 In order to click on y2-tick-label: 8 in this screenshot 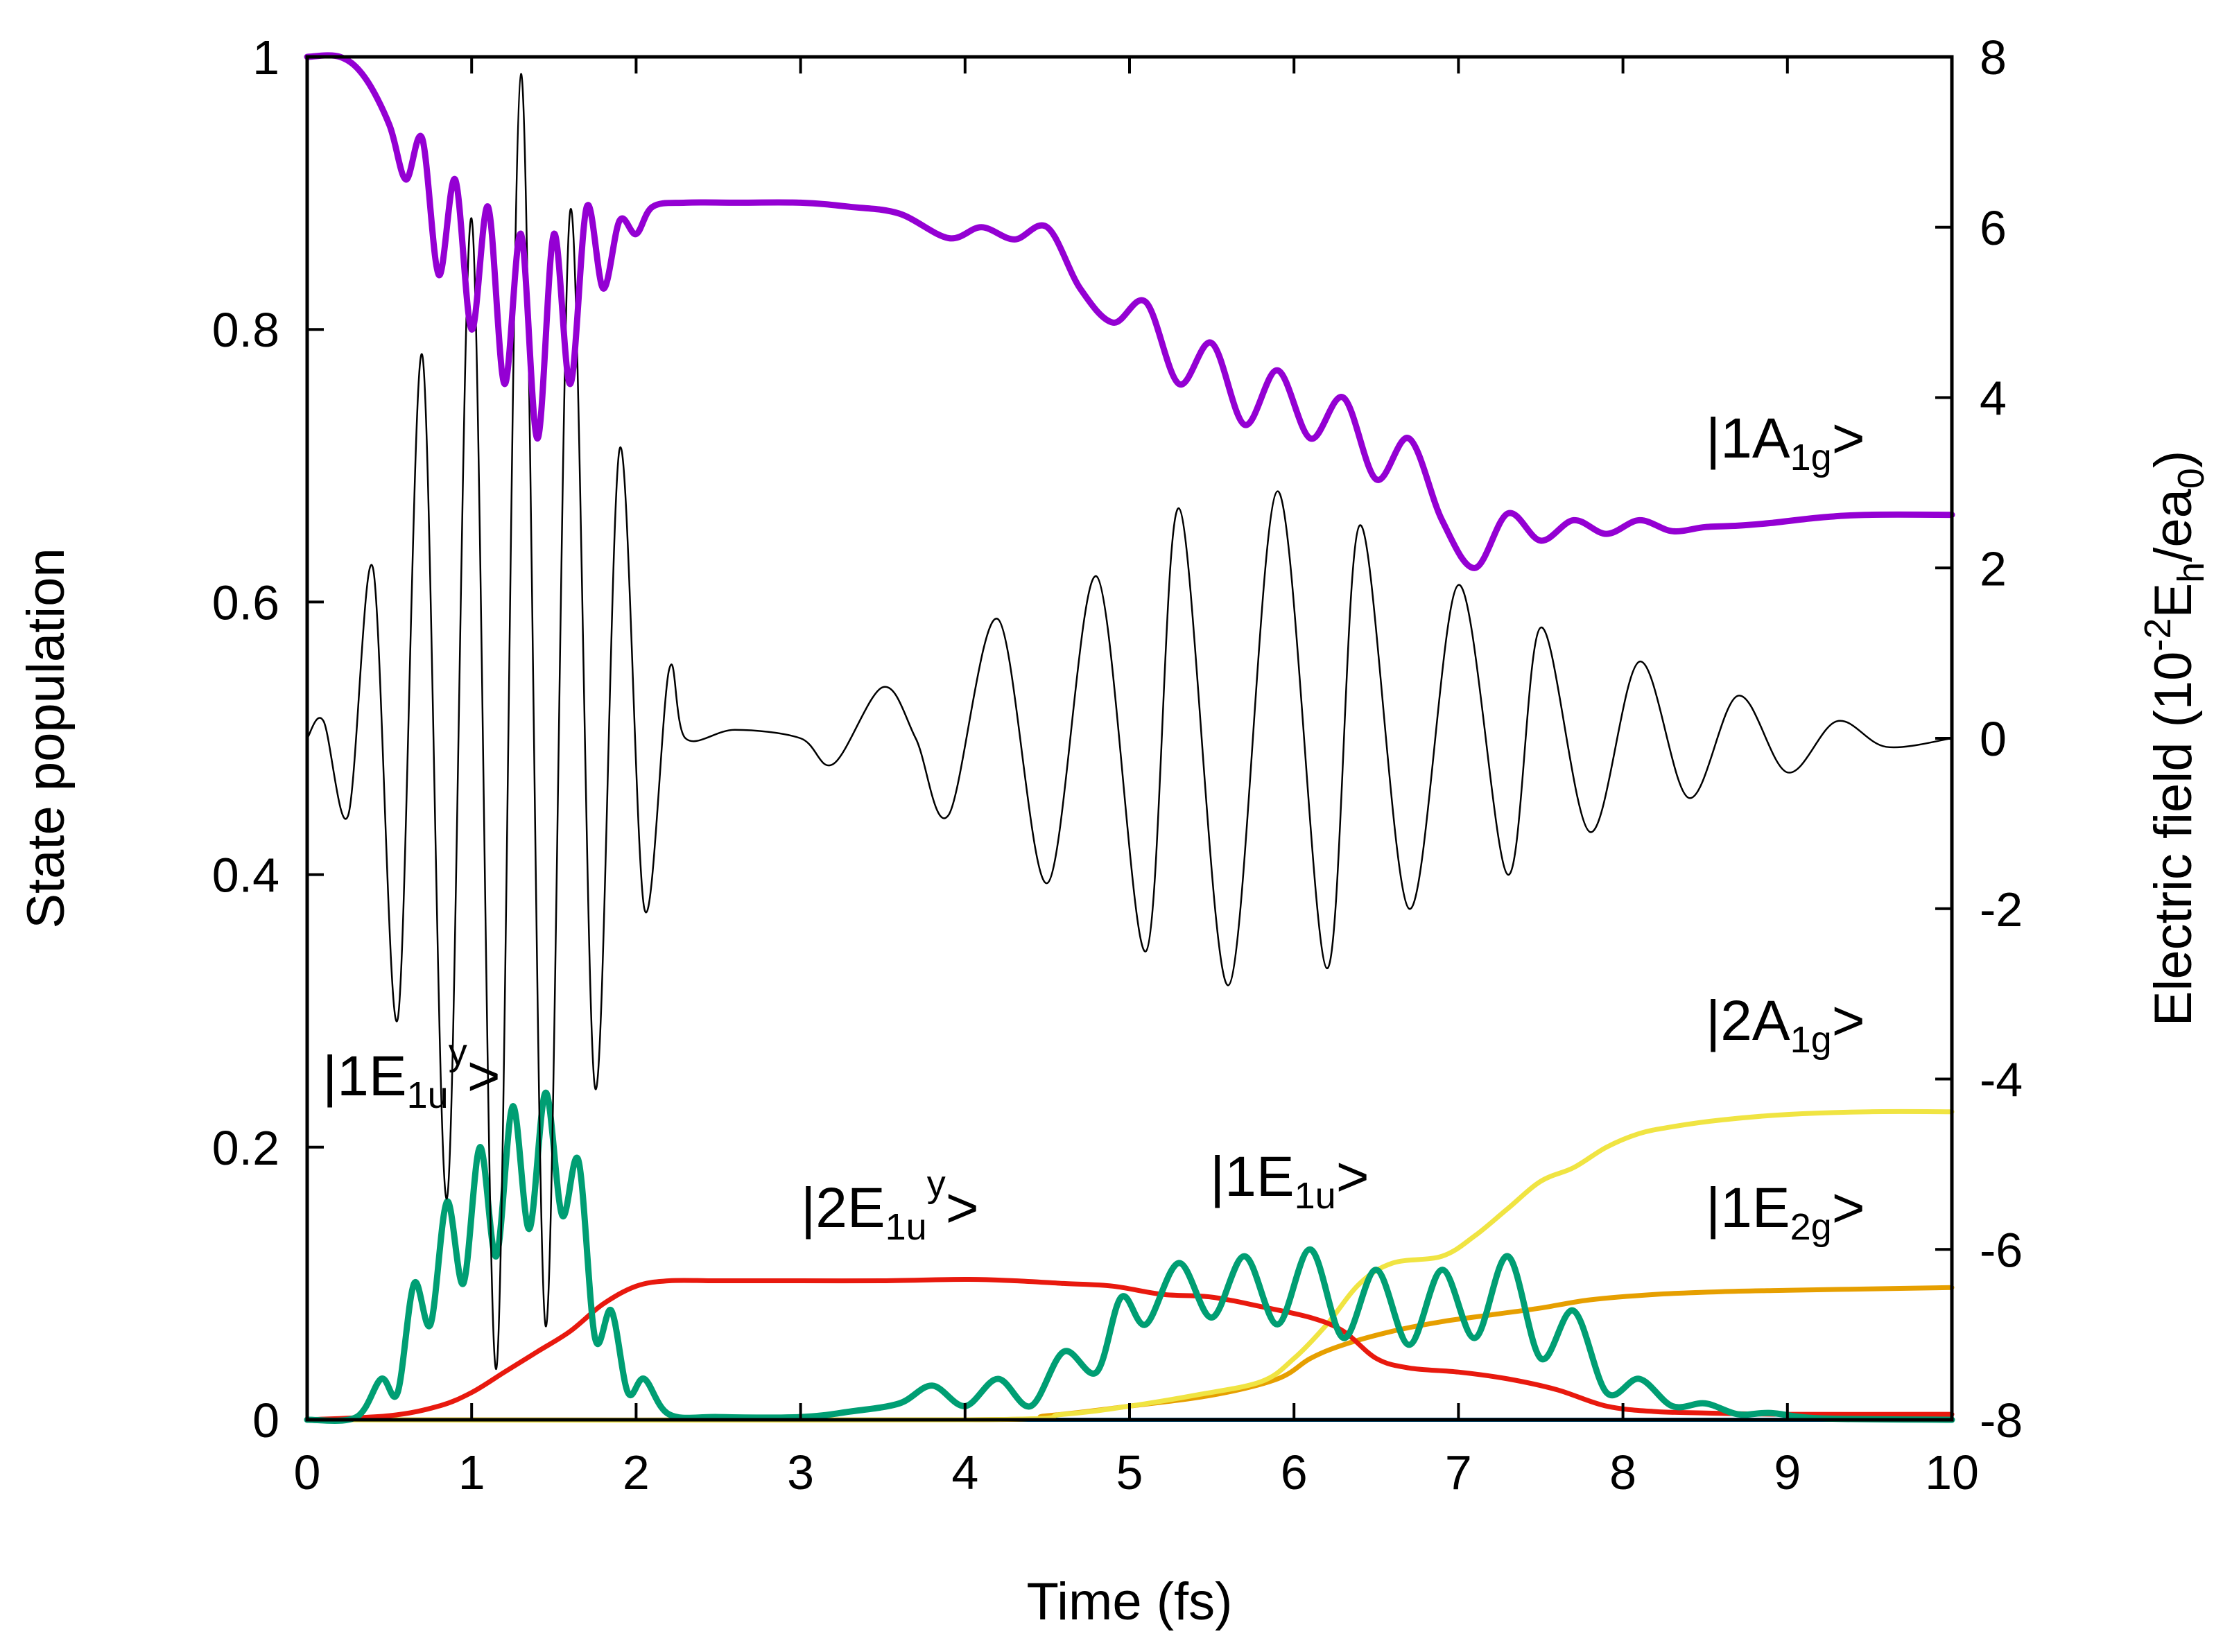, I will do `click(1993, 58)`.